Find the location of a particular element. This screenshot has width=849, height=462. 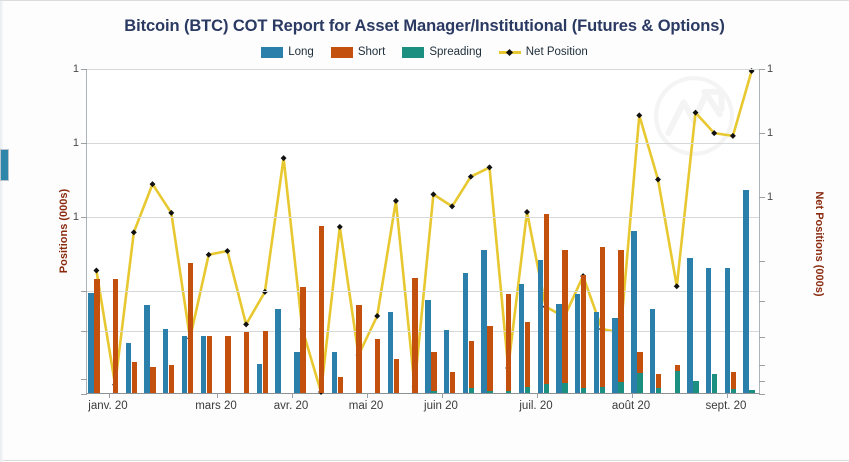

chart-legend: Long Short Spreading Net Position is located at coordinates (424, 52).